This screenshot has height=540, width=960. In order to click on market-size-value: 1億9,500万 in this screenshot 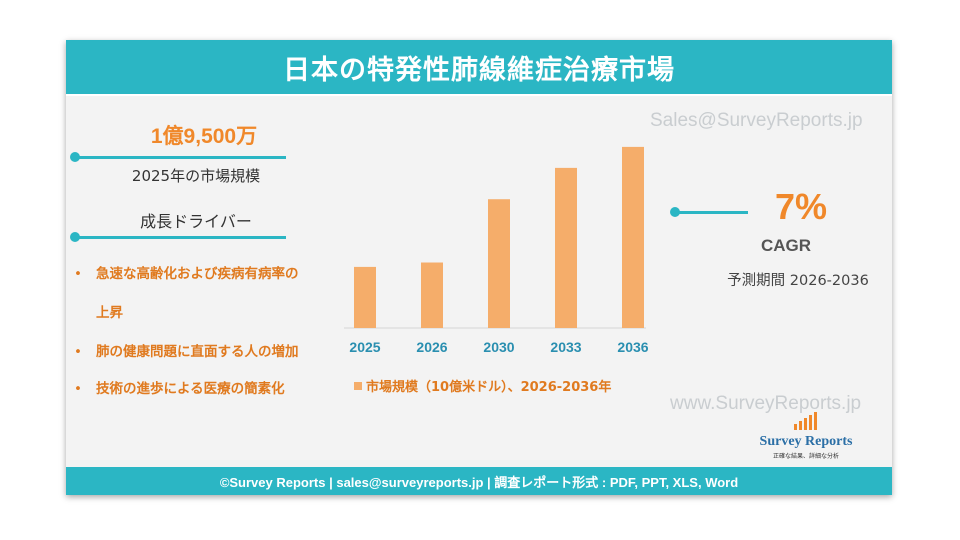, I will do `click(204, 136)`.